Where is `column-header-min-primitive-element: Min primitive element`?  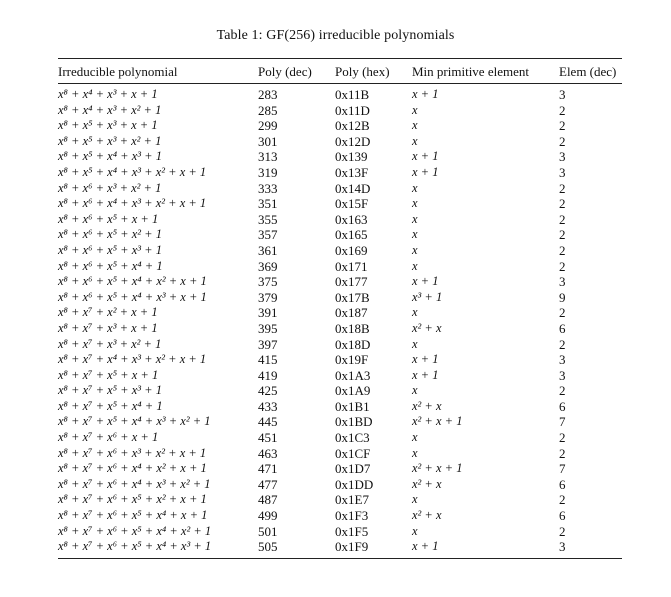
column-header-min-primitive-element: Min primitive element is located at coordinates (485, 71).